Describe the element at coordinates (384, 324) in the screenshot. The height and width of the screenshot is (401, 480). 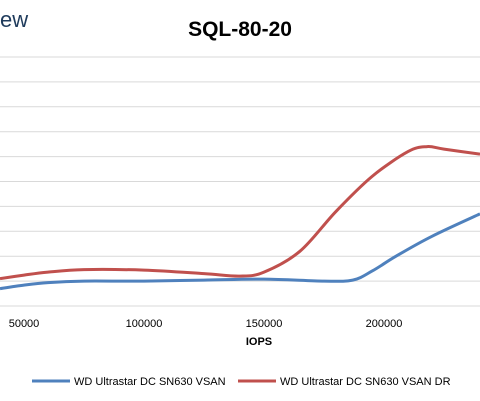
I see `x-tick-label: 200000` at that location.